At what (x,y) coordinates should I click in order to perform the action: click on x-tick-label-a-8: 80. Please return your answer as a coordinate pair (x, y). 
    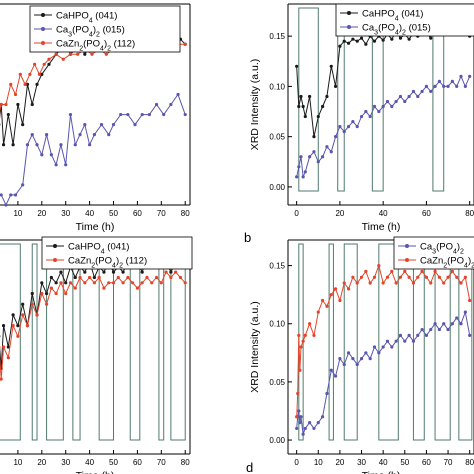
    Looking at the image, I should click on (185, 213).